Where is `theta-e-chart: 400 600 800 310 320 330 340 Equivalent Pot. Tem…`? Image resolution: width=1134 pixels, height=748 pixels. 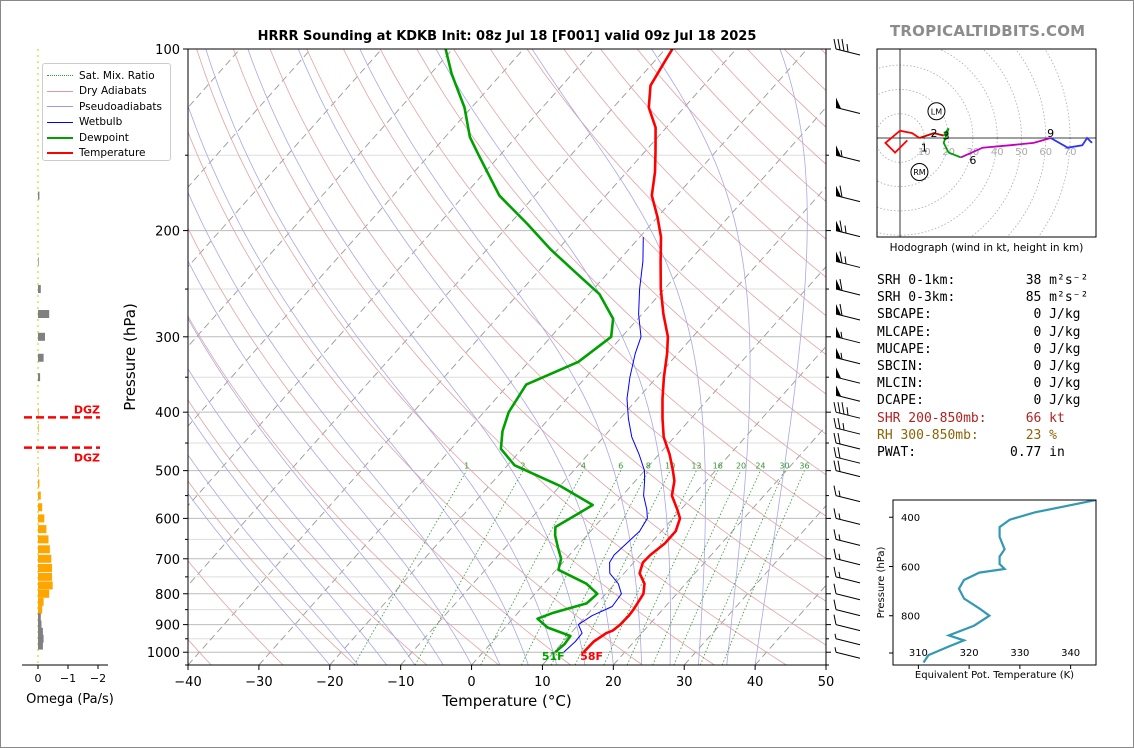
theta-e-chart: 400 600 800 310 320 330 340 Equivalent Pot. Tem… is located at coordinates (986, 590).